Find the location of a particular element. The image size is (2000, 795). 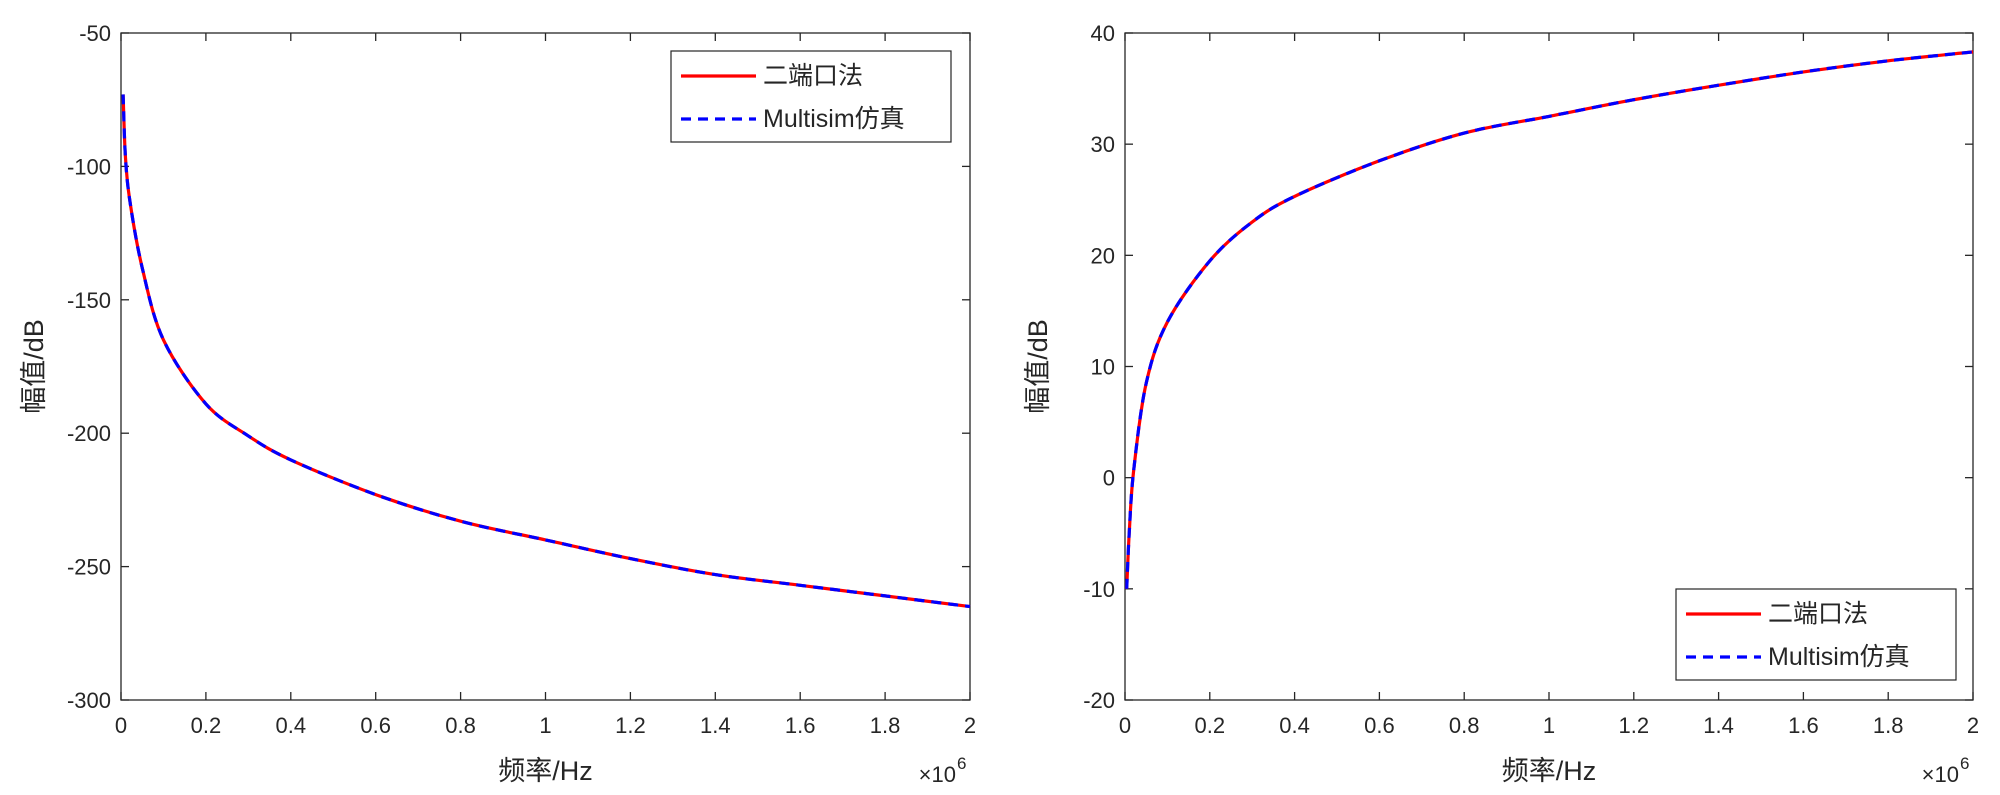

y-tick-label: -150 is located at coordinates (89, 300).